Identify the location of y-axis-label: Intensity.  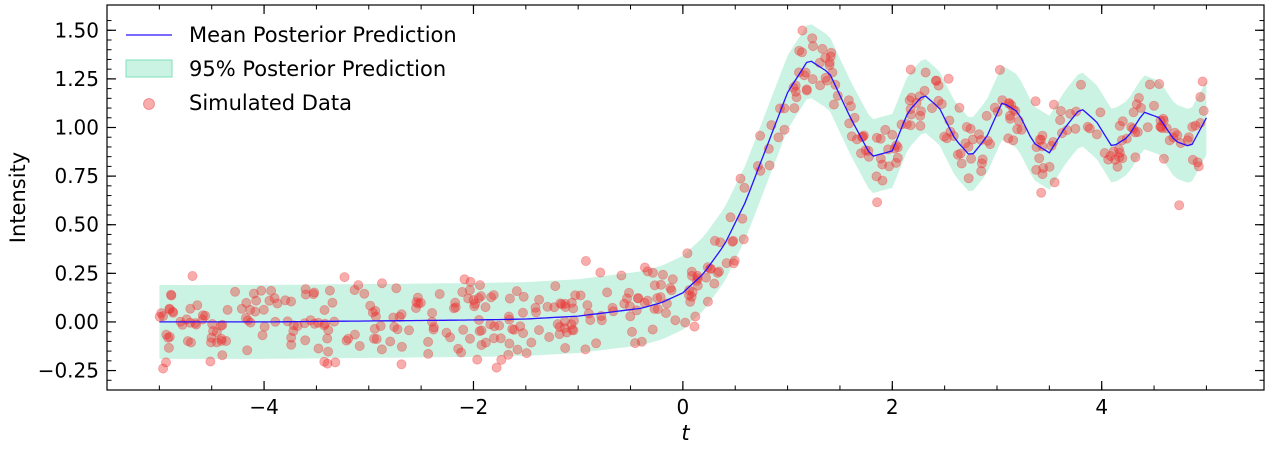
(18, 197).